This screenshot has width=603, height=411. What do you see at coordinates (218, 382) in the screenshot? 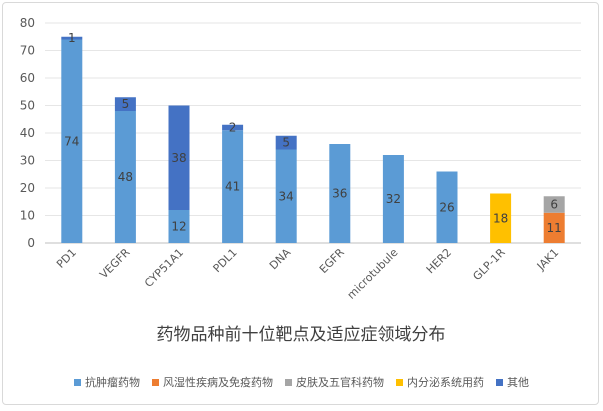
I see `legend-label: 风湿性疾病及免疫药物` at bounding box center [218, 382].